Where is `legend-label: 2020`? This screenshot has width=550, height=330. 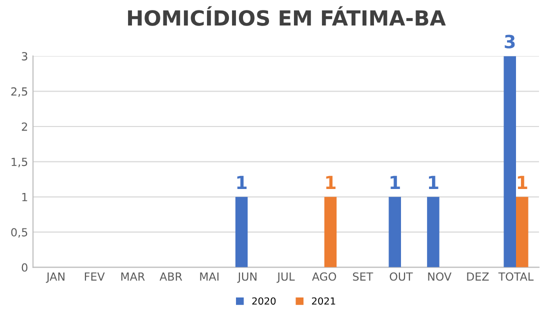
legend-label: 2020 is located at coordinates (264, 301).